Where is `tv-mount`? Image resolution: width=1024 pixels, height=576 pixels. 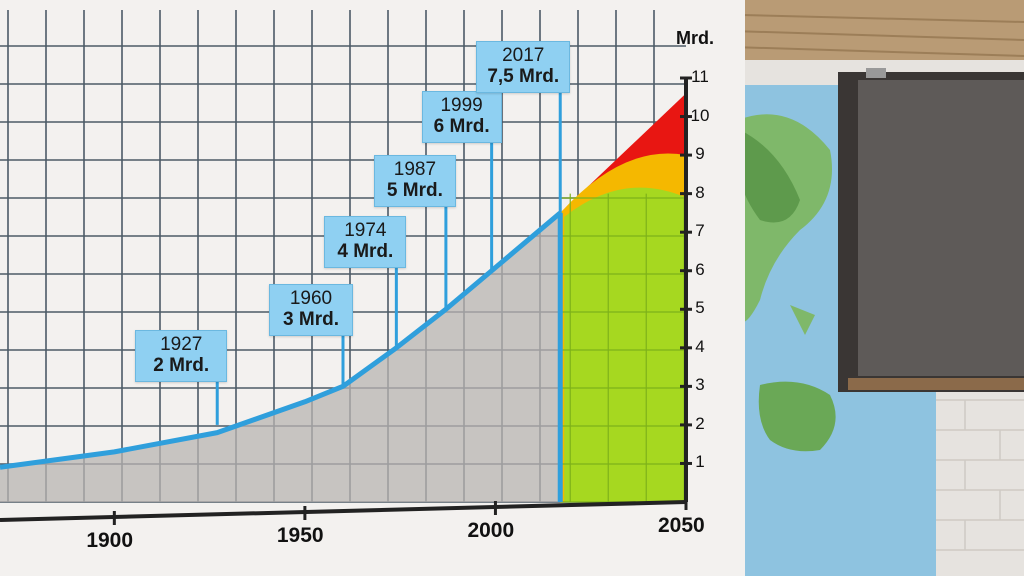
tv-mount is located at coordinates (876, 73).